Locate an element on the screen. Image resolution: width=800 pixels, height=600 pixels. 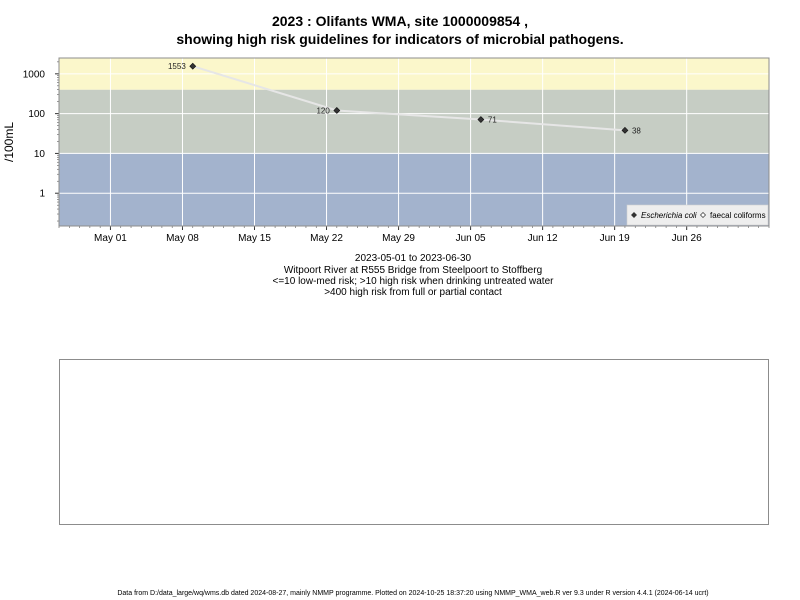
x-tick-label: May 15 is located at coordinates (254, 238).